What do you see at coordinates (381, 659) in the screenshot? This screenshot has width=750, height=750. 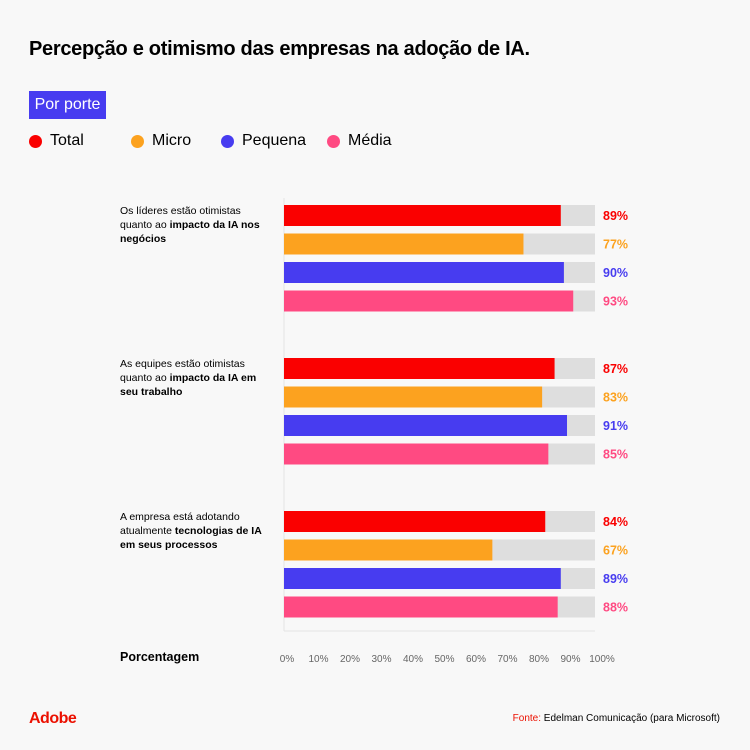 I see `x-tick-label: 30%` at bounding box center [381, 659].